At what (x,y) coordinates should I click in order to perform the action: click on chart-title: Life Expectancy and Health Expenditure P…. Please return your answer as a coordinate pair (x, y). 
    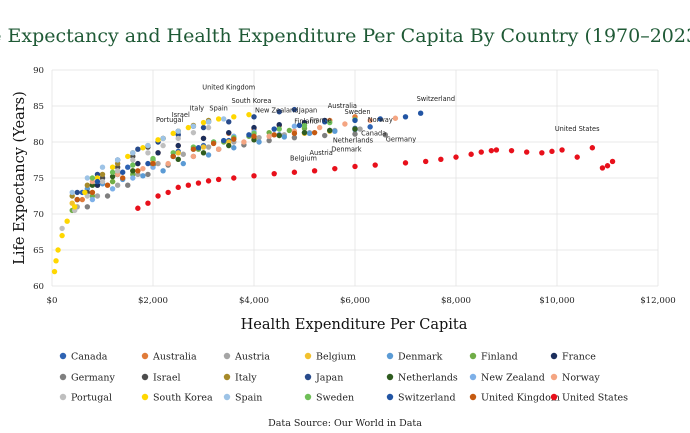
    Looking at the image, I should click on (345, 36).